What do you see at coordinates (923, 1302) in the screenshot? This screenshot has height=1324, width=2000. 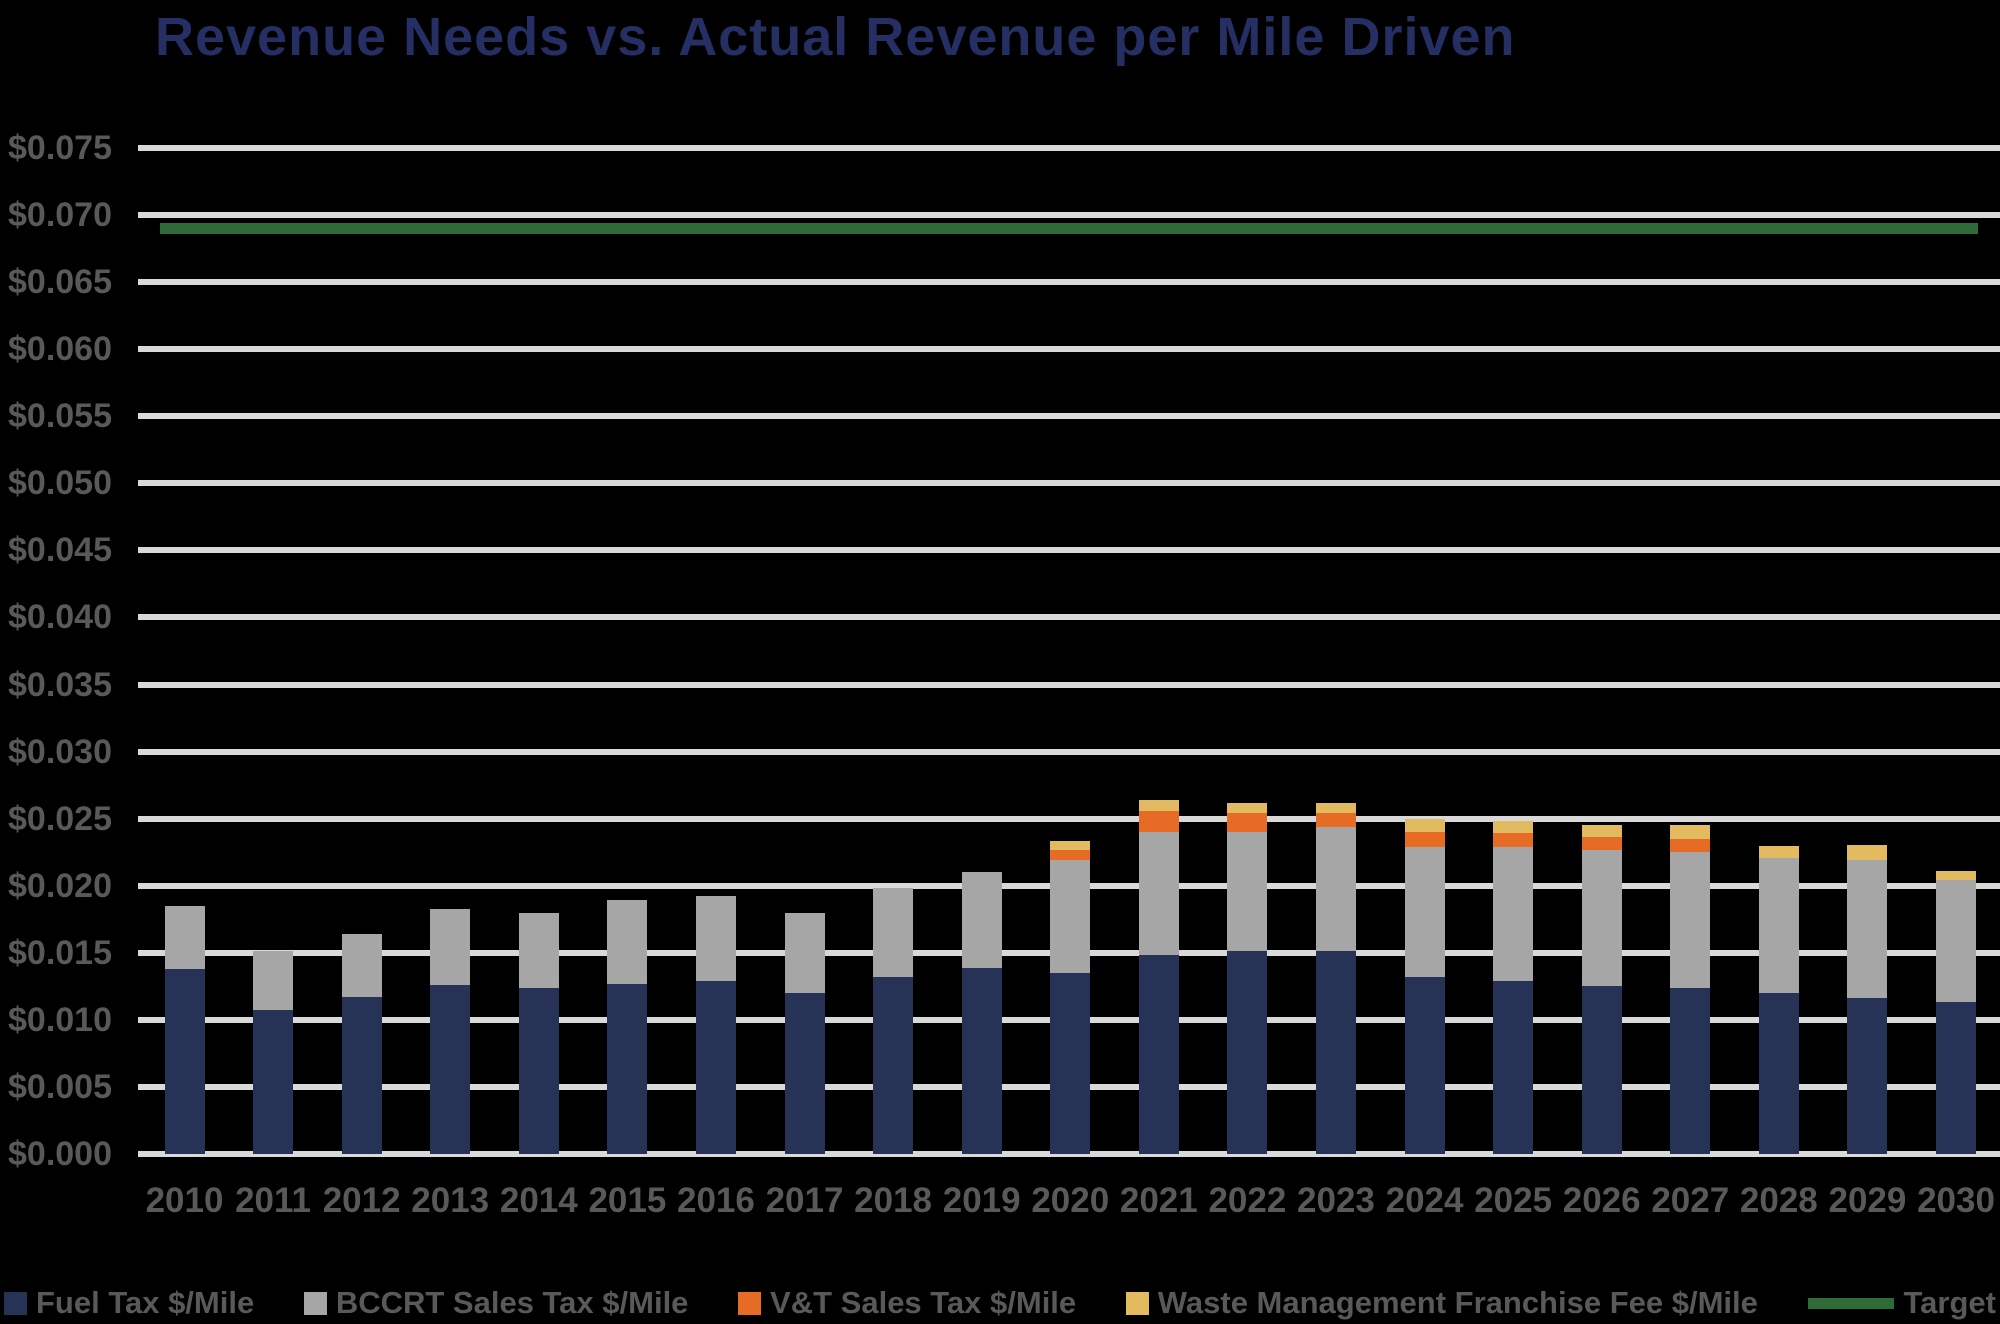 I see `legend-label: V&T Sales Tax $/Mile` at bounding box center [923, 1302].